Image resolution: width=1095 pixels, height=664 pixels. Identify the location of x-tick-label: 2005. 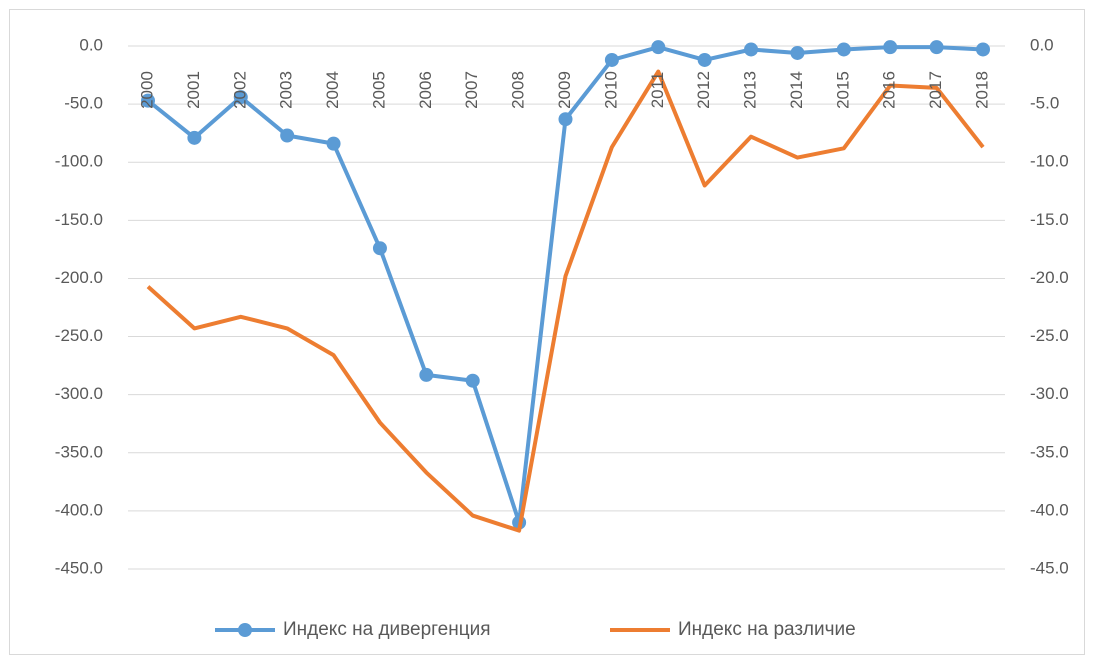
(378, 90).